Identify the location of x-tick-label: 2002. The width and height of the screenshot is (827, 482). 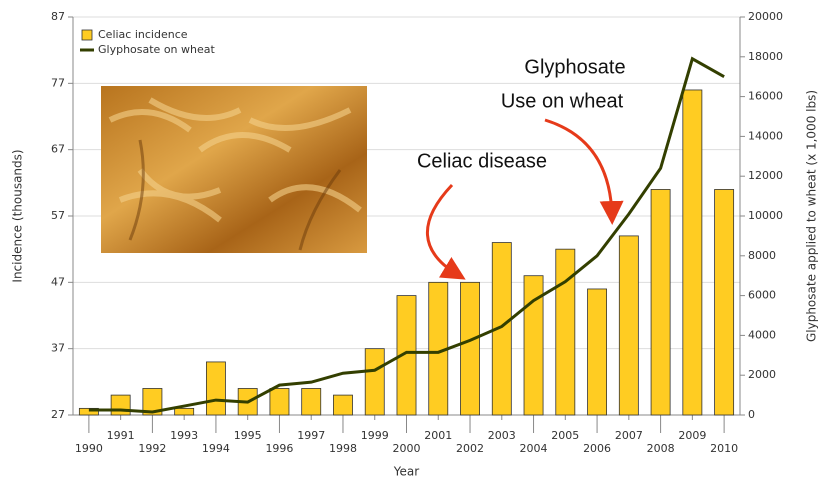
(470, 448).